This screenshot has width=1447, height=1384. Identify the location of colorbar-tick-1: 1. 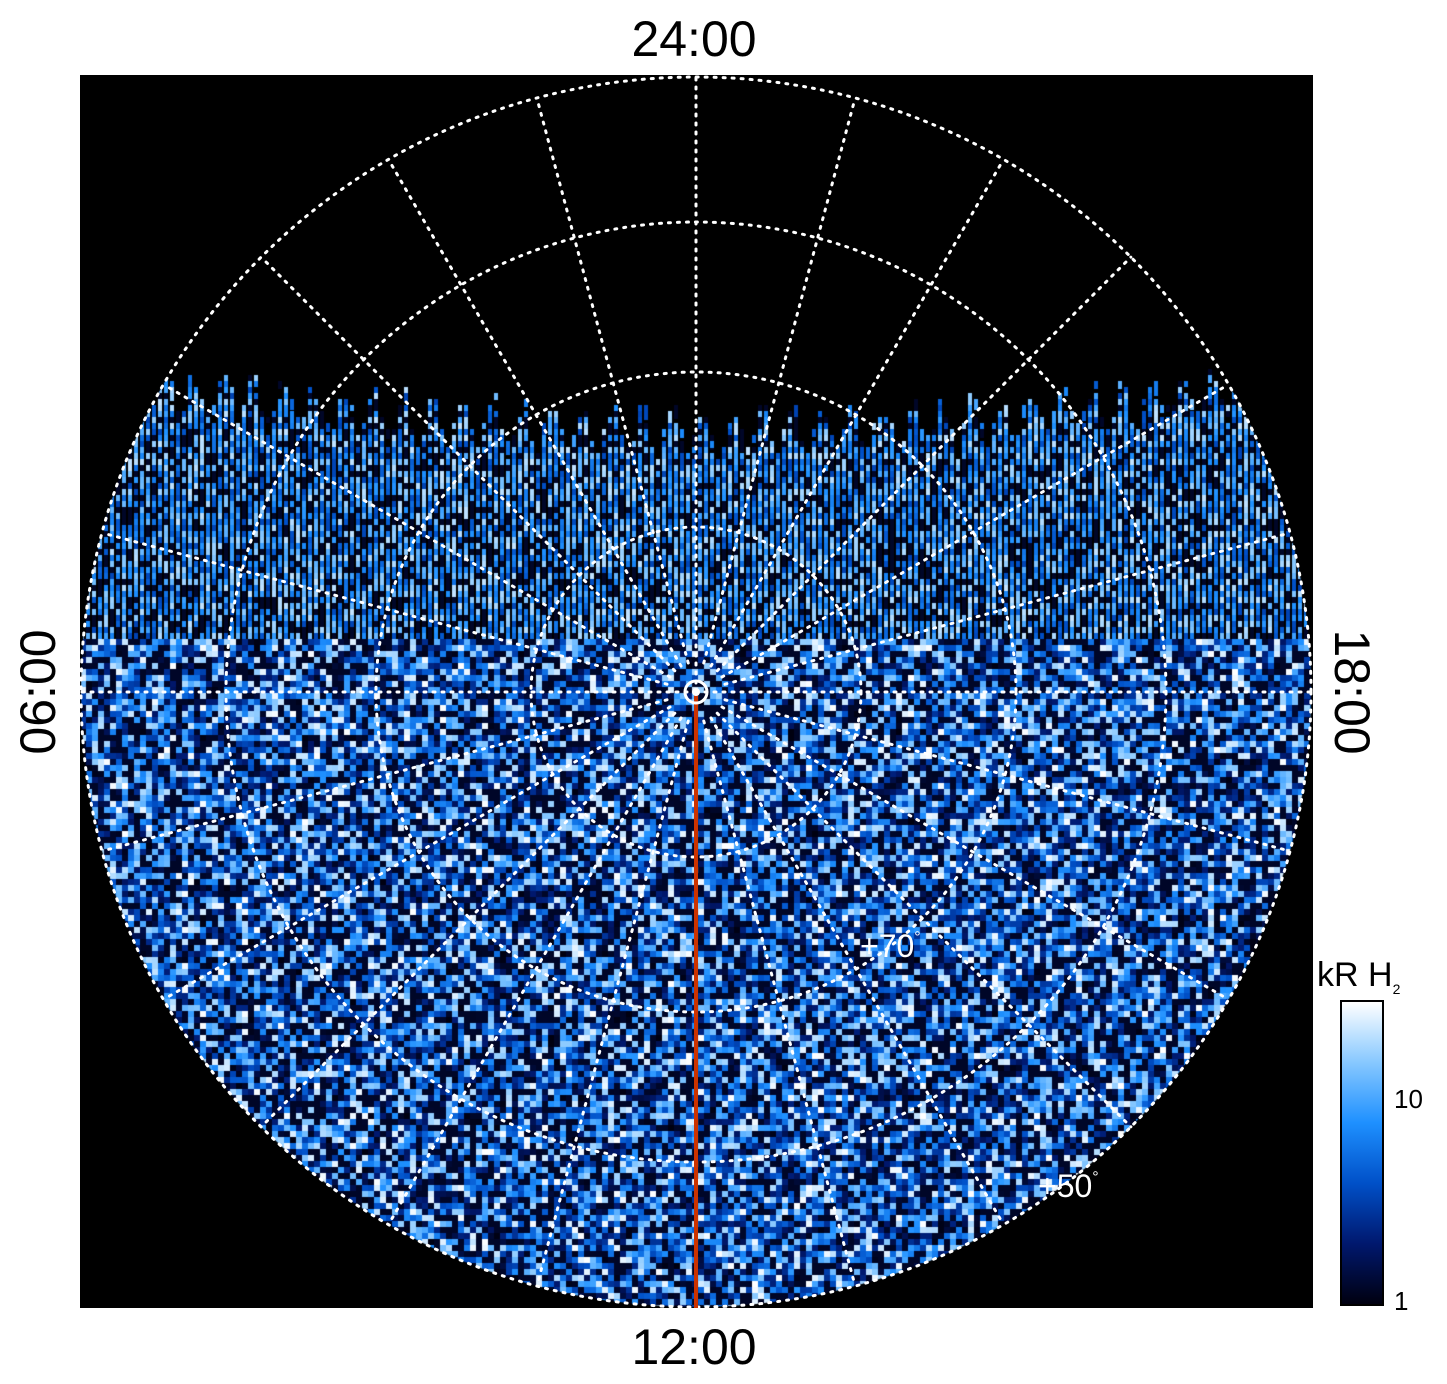
(1401, 1301).